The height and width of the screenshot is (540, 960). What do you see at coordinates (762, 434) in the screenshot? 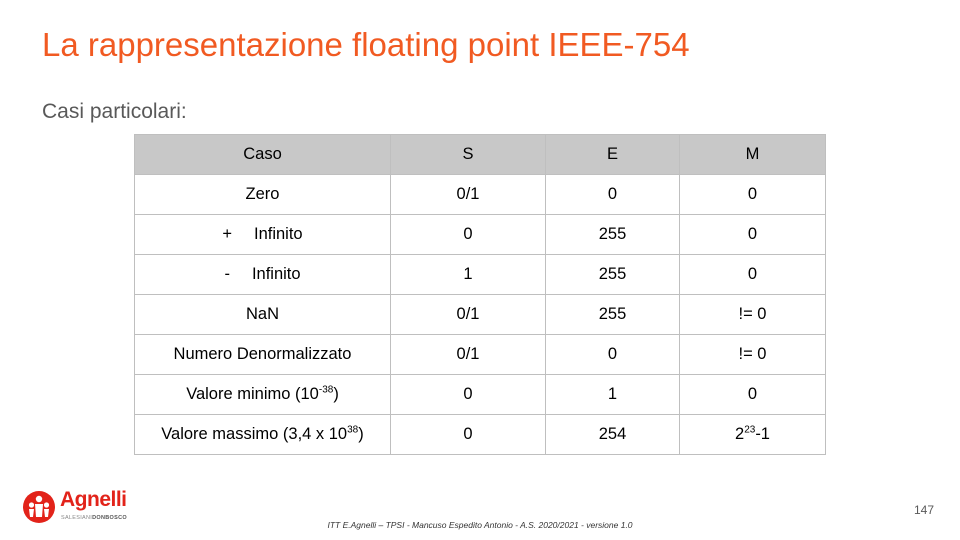
I see `m-suffix: -1` at bounding box center [762, 434].